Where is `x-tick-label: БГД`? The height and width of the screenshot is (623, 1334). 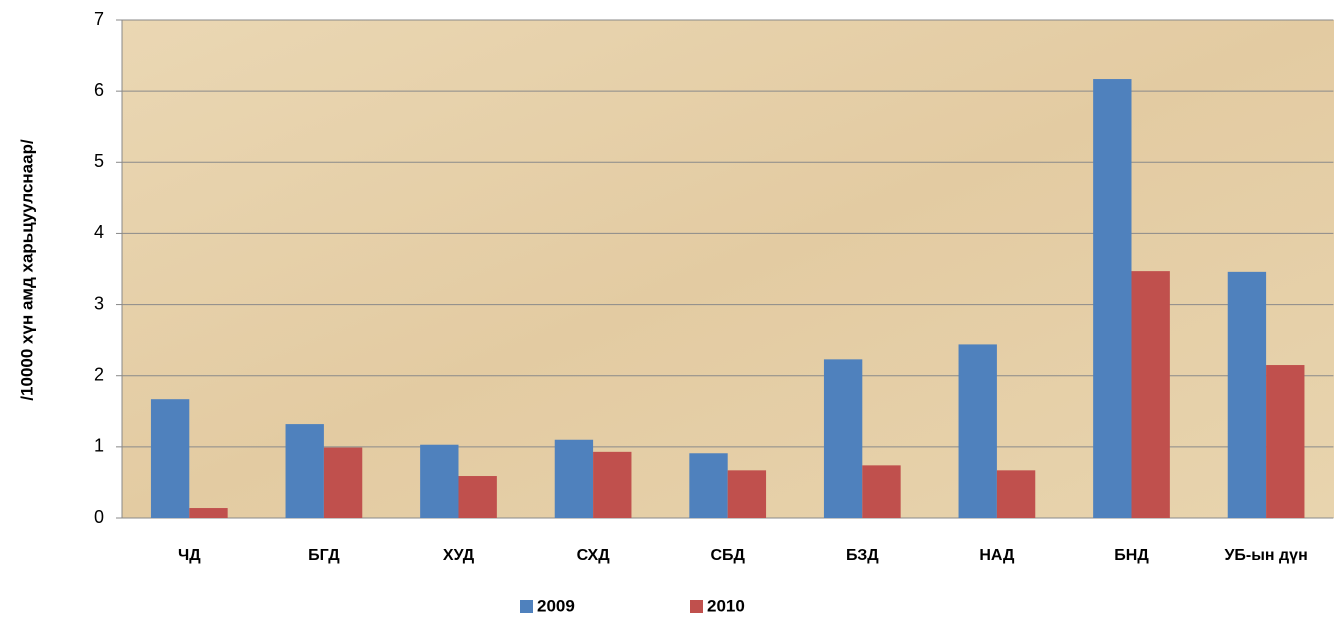 x-tick-label: БГД is located at coordinates (324, 555).